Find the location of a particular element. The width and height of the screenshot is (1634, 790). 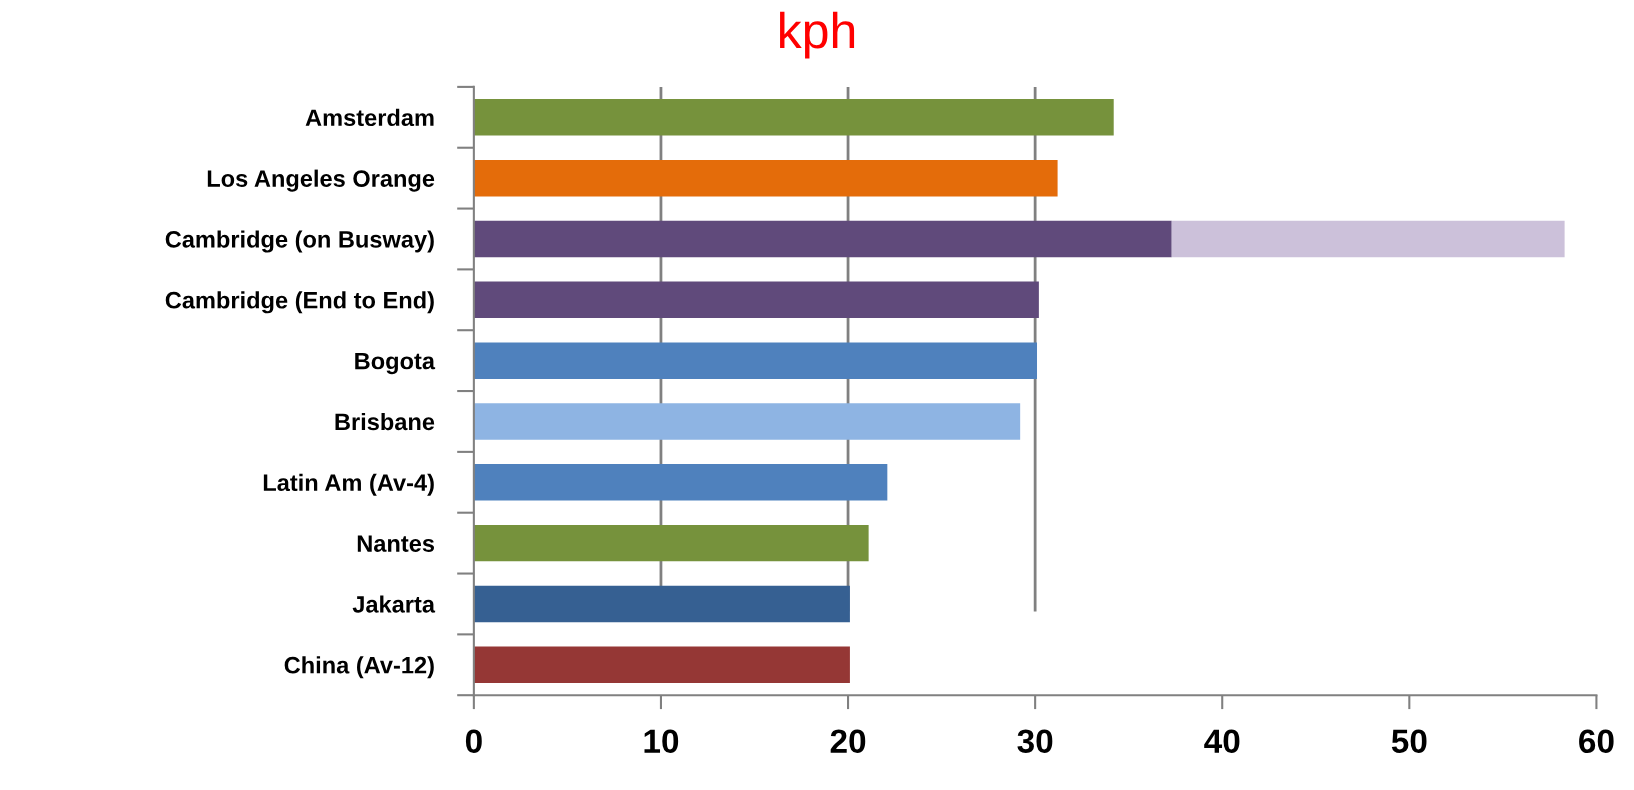

x-tick-label: 30 is located at coordinates (1035, 741).